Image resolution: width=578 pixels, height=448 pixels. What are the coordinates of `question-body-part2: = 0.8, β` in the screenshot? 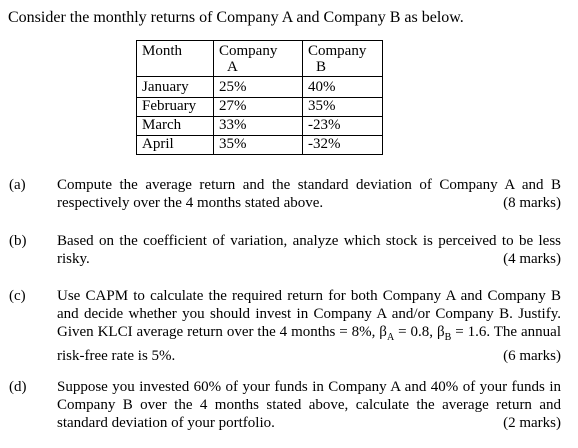 It's located at (419, 332).